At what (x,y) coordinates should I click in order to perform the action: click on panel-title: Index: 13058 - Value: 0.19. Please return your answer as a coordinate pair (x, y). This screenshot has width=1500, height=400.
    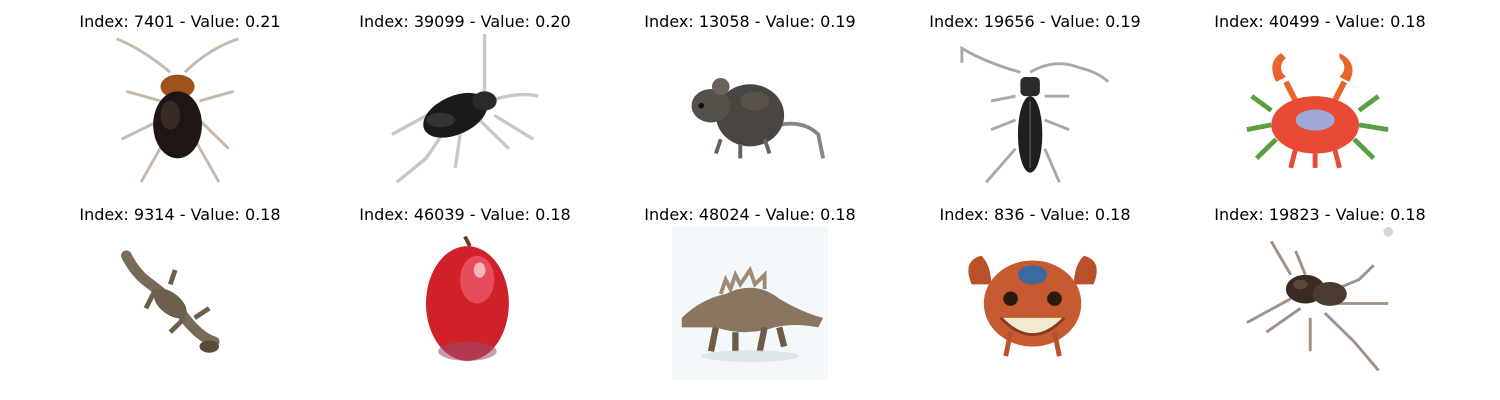
    Looking at the image, I should click on (750, 21).